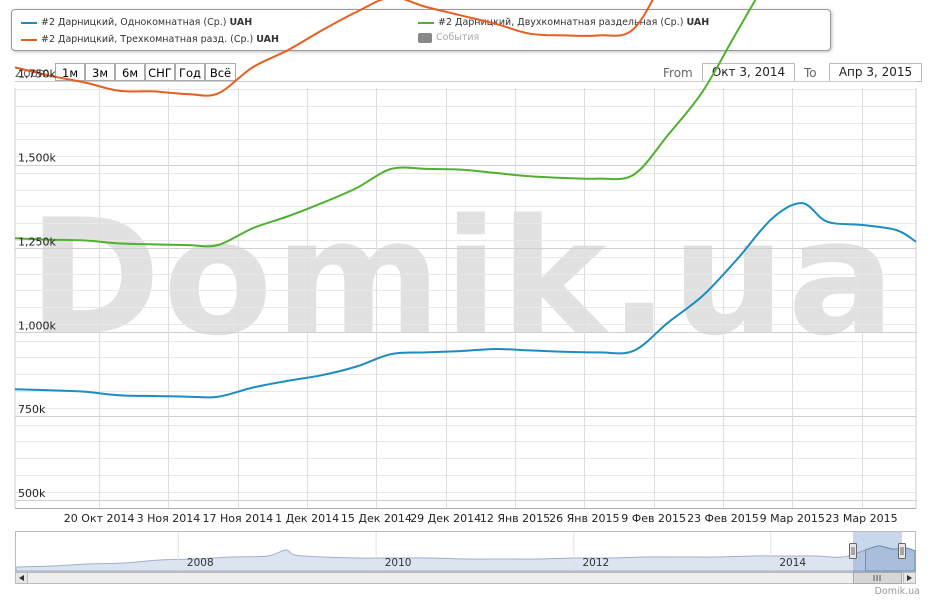 Image resolution: width=931 pixels, height=600 pixels. I want to click on navigator-year-label: 2012, so click(595, 563).